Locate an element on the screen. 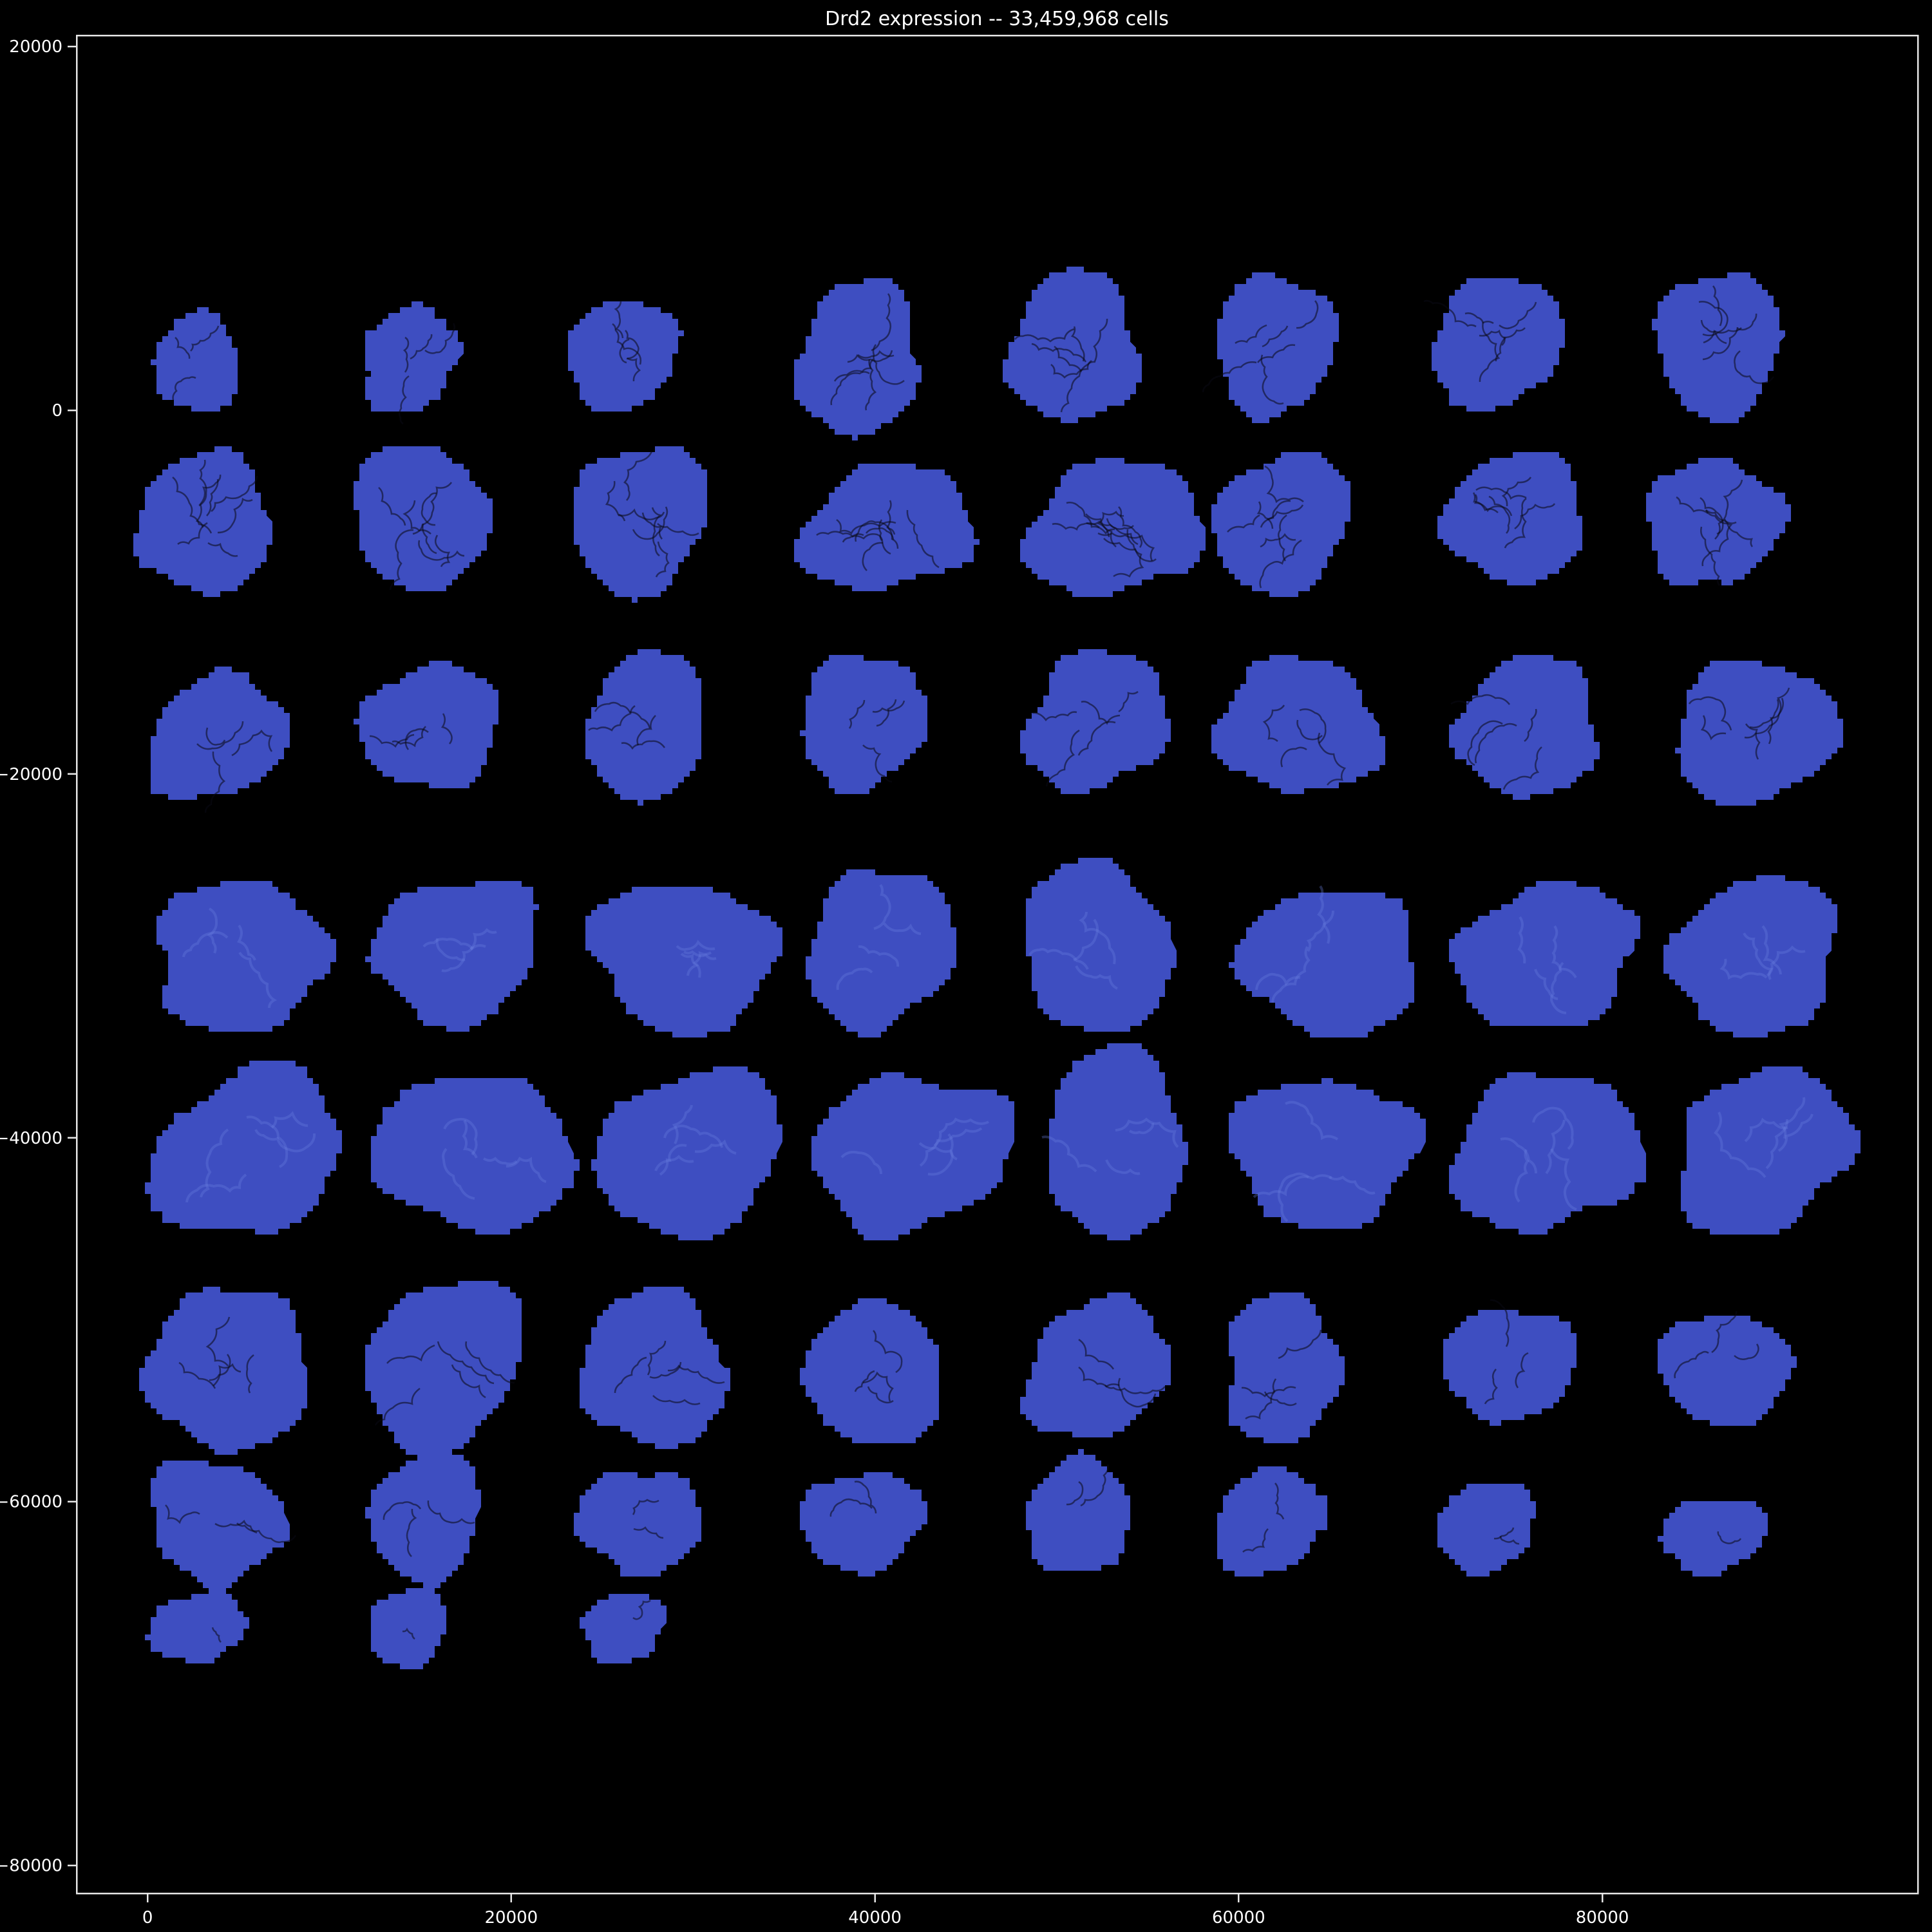 This screenshot has width=1932, height=1932. y-tick-label: −20000 is located at coordinates (31, 775).